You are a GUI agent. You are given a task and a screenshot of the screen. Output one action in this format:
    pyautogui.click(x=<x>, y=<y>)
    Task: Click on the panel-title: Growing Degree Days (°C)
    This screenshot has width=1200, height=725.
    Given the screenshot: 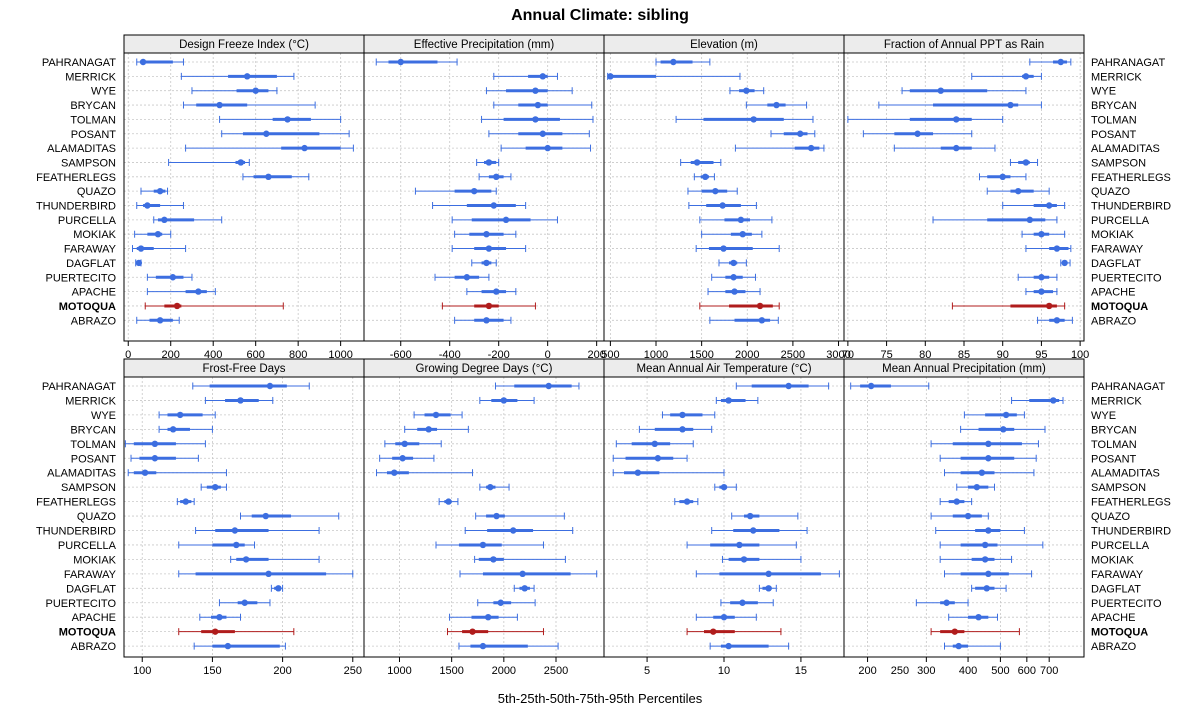 What is the action you would take?
    pyautogui.click(x=484, y=369)
    